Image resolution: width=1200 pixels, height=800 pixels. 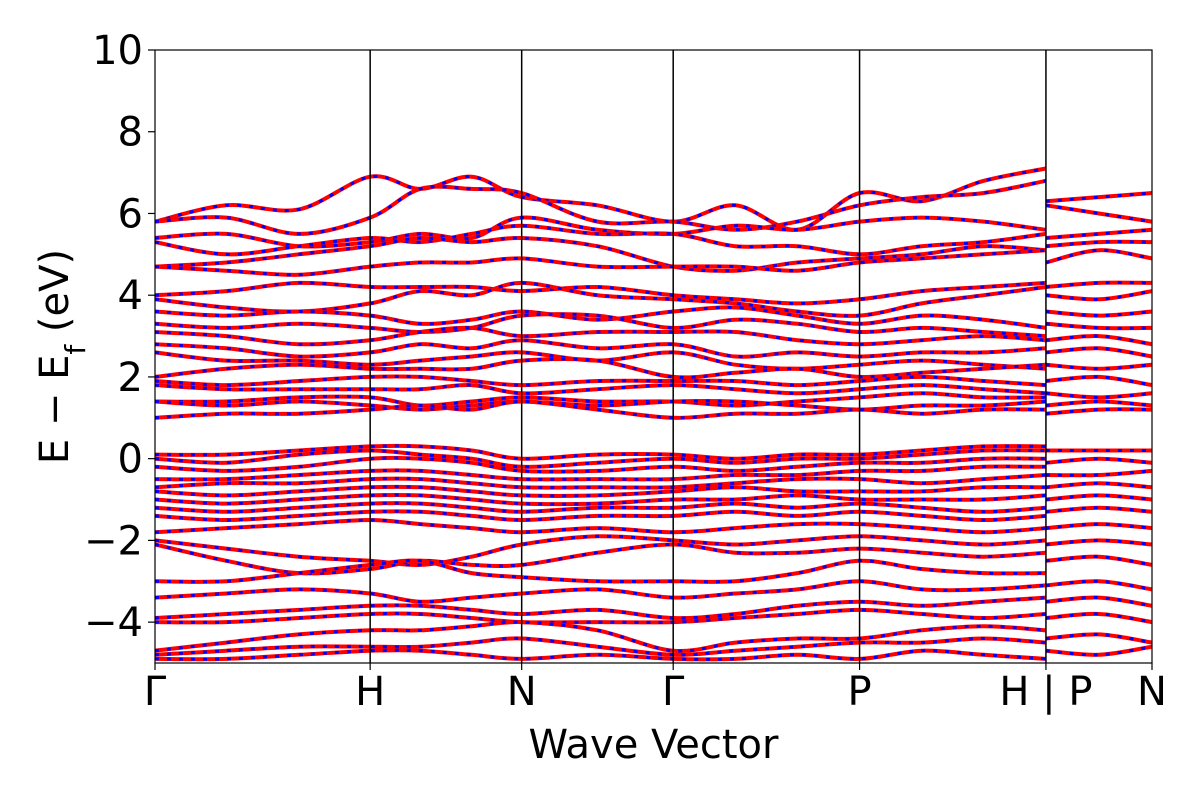 I want to click on band-seg2-17-solid, so click(x=1098, y=460).